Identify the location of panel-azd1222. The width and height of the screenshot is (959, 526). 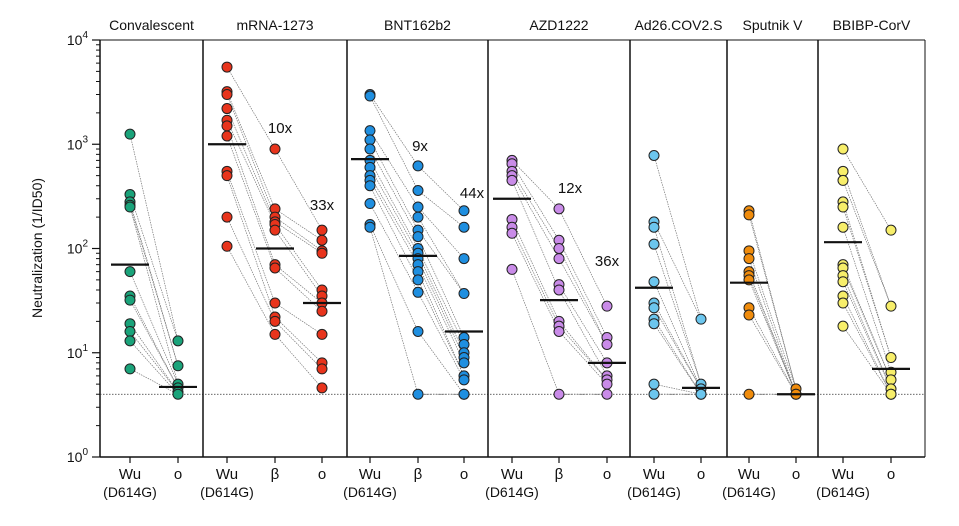
(559, 277).